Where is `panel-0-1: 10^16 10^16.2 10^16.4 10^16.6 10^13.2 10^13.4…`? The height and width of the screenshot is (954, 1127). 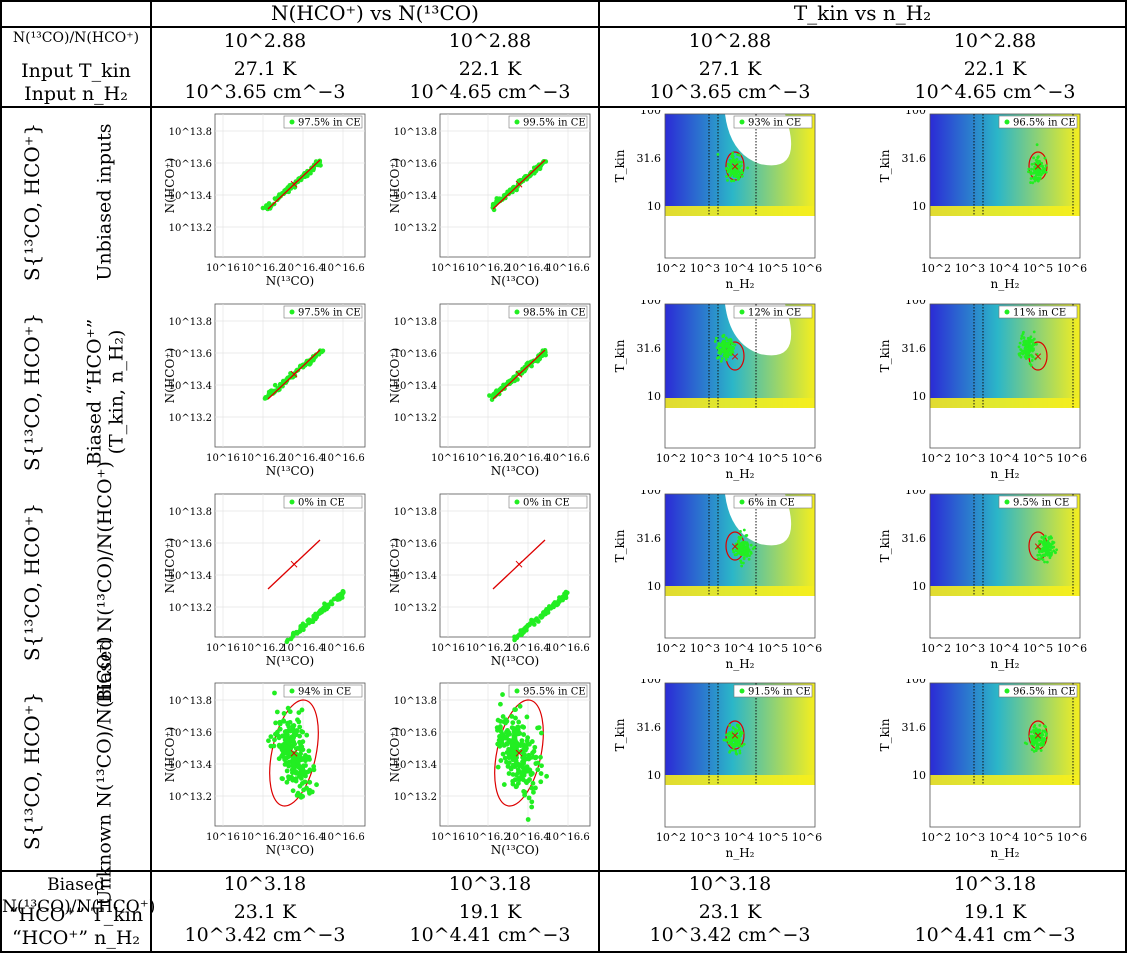 panel-0-1: 10^16 10^16.2 10^16.4 10^16.6 10^13.2 10^13.4… is located at coordinates (492, 203).